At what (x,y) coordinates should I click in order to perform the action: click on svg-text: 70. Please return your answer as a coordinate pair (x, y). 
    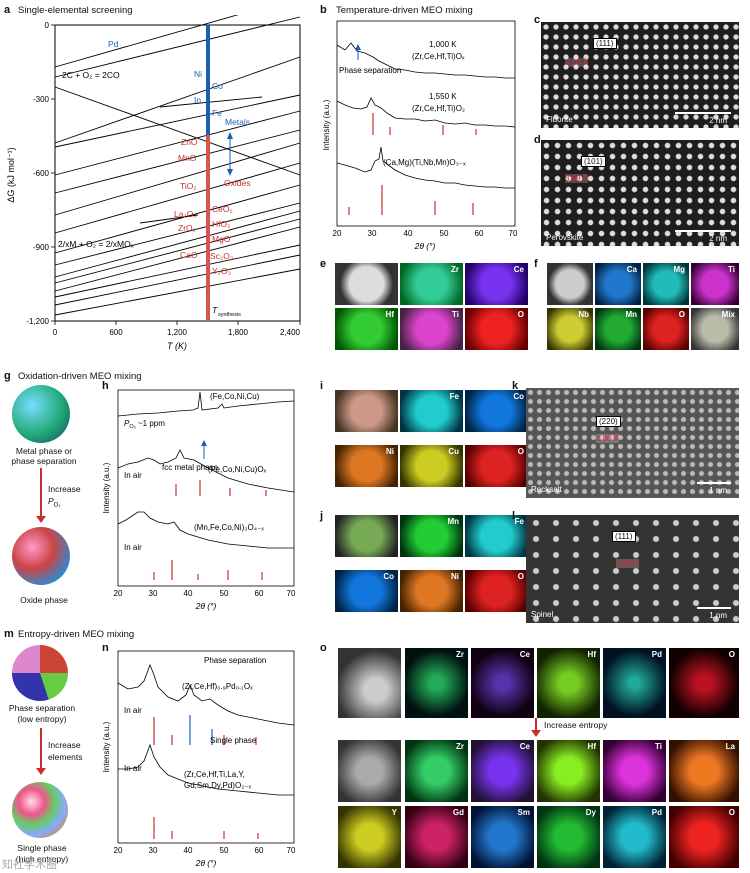
    Looking at the image, I should click on (291, 850).